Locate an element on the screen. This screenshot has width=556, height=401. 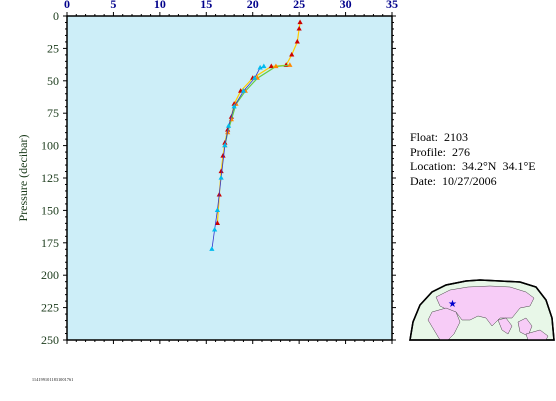
x-tick-label: 30 is located at coordinates (346, 5).